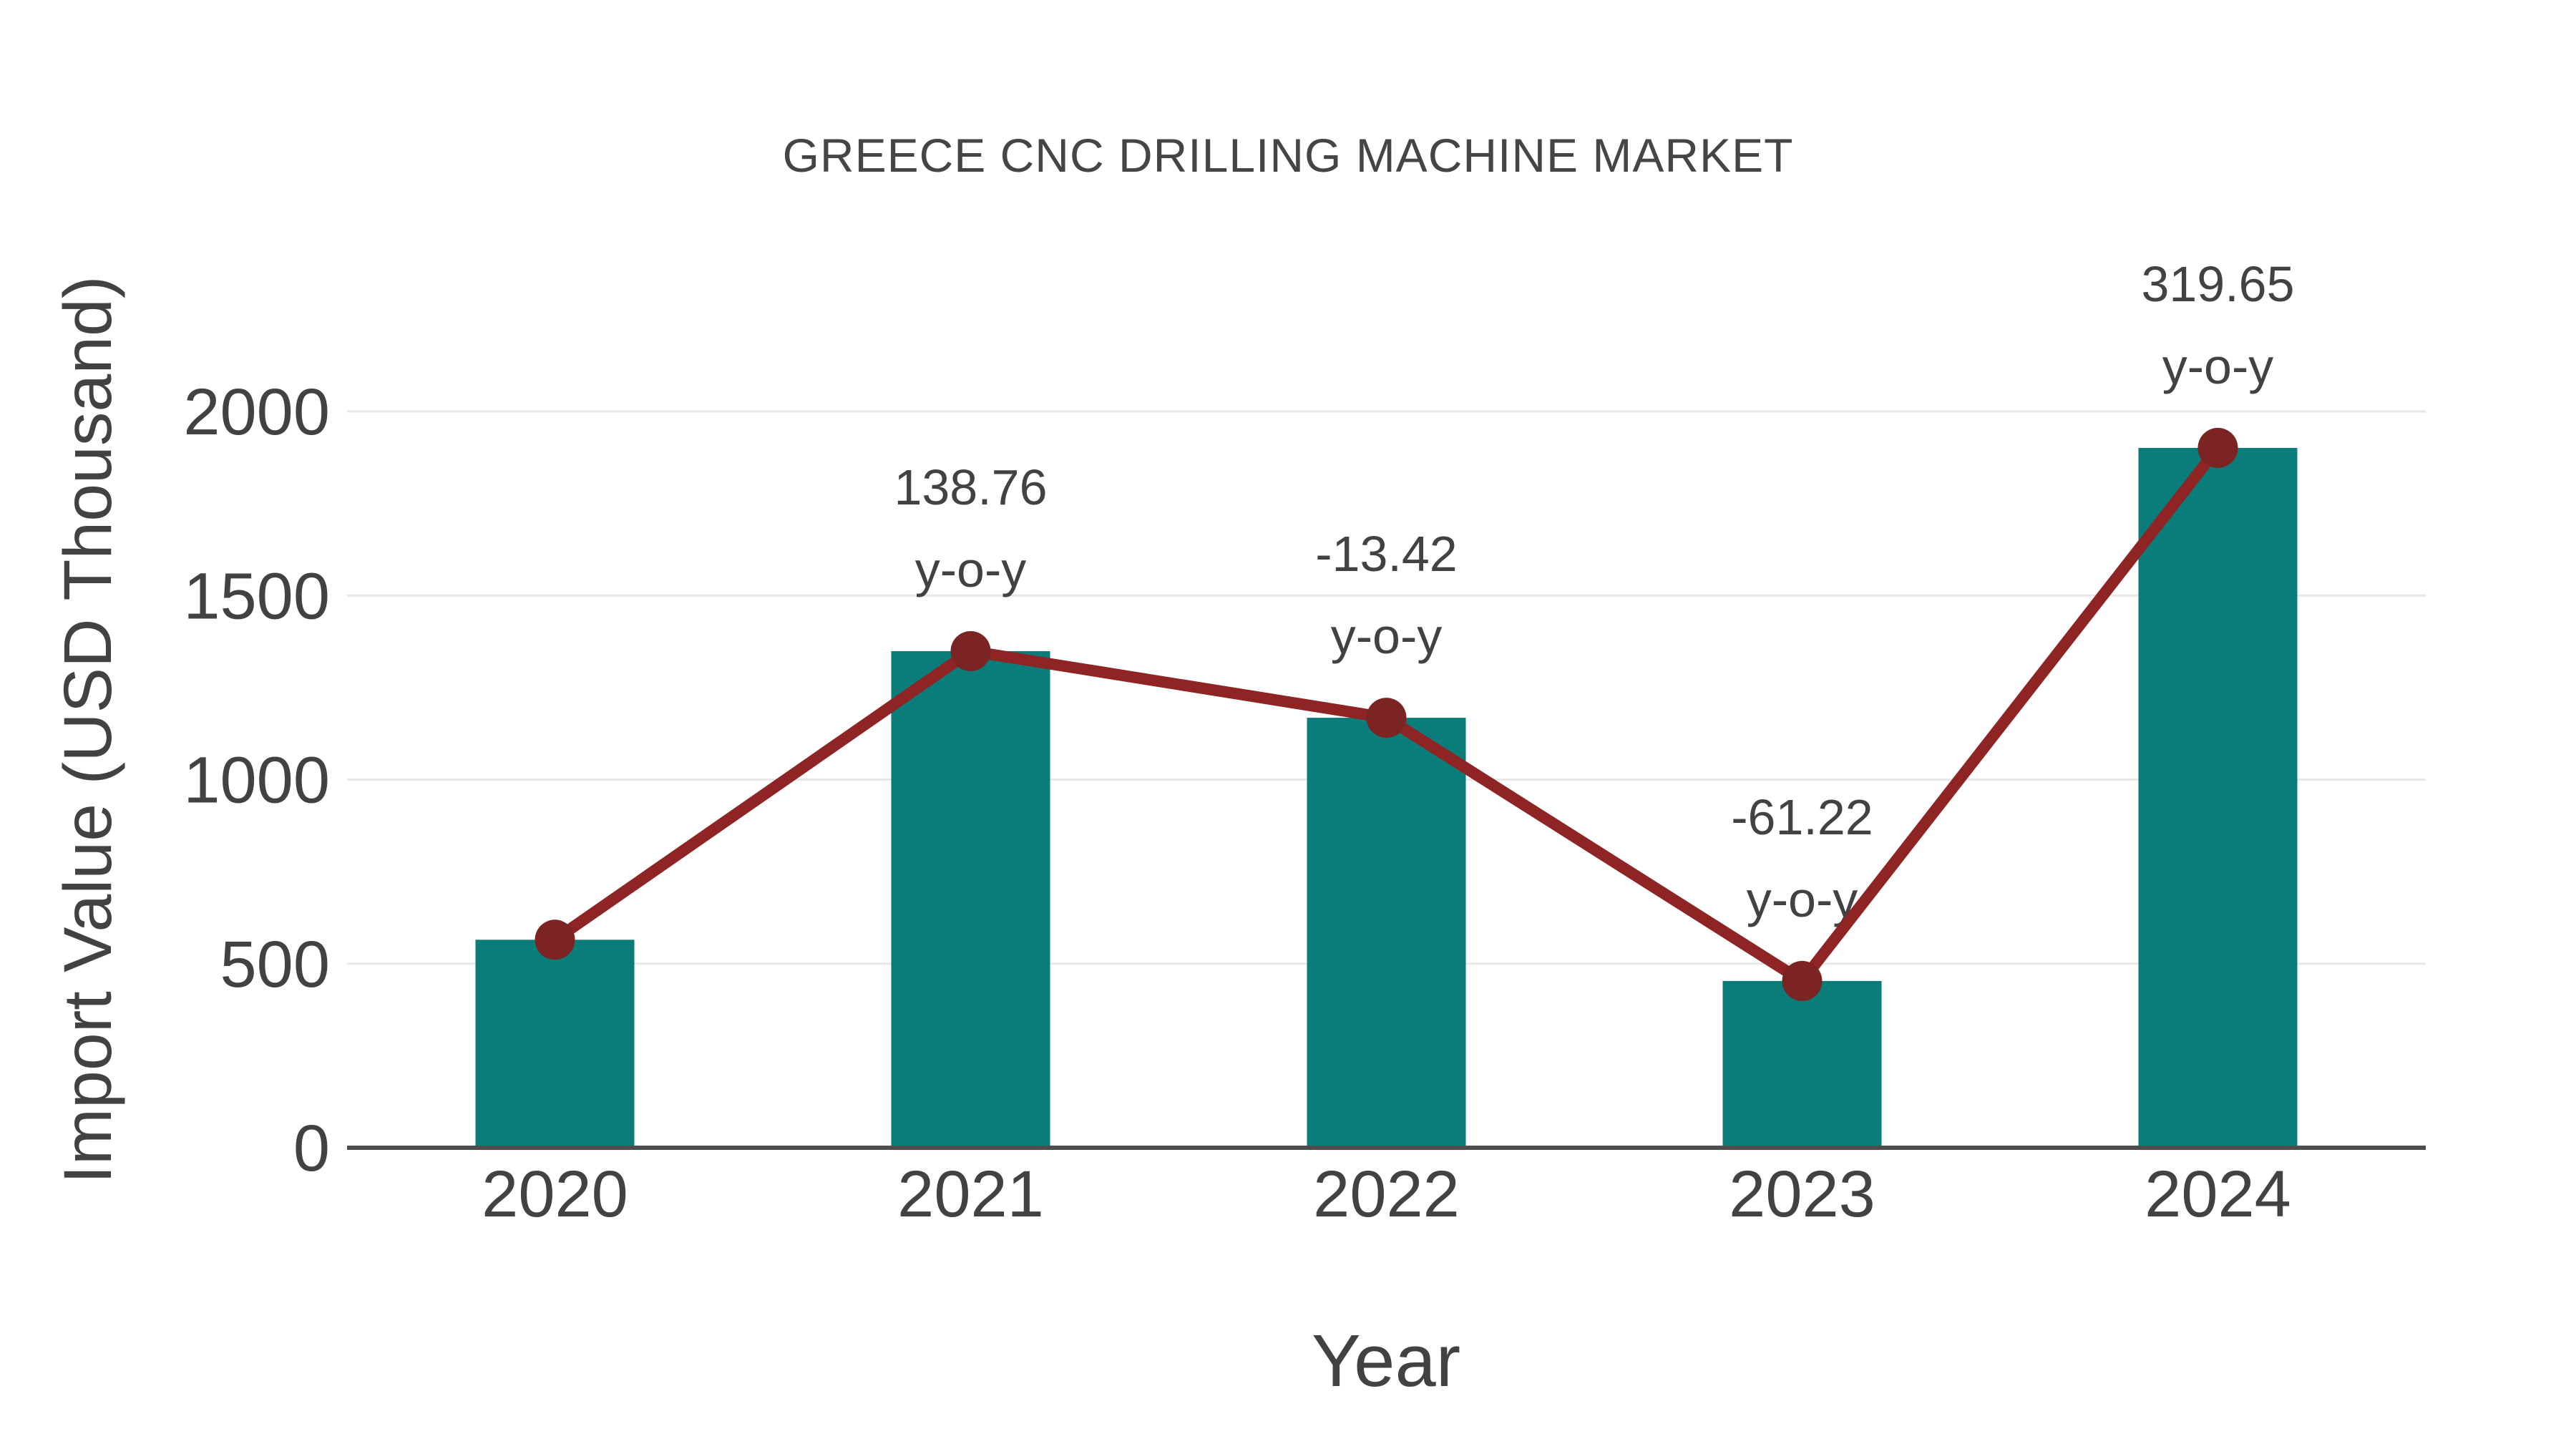  What do you see at coordinates (555, 1044) in the screenshot?
I see `bar-2020` at bounding box center [555, 1044].